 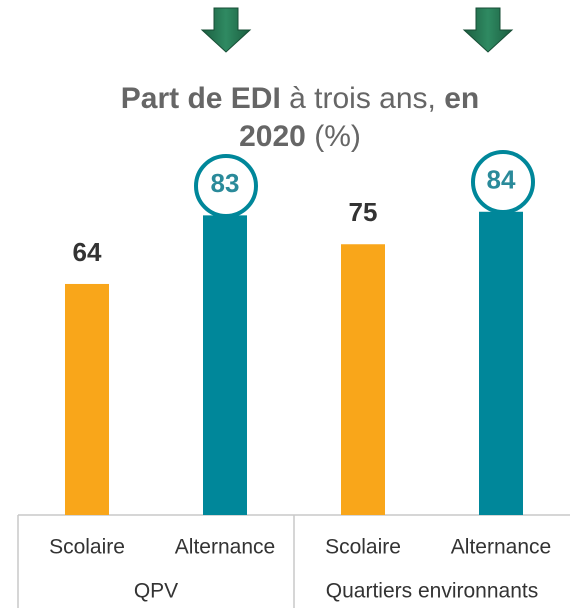 What do you see at coordinates (225, 183) in the screenshot?
I see `data-label: 83` at bounding box center [225, 183].